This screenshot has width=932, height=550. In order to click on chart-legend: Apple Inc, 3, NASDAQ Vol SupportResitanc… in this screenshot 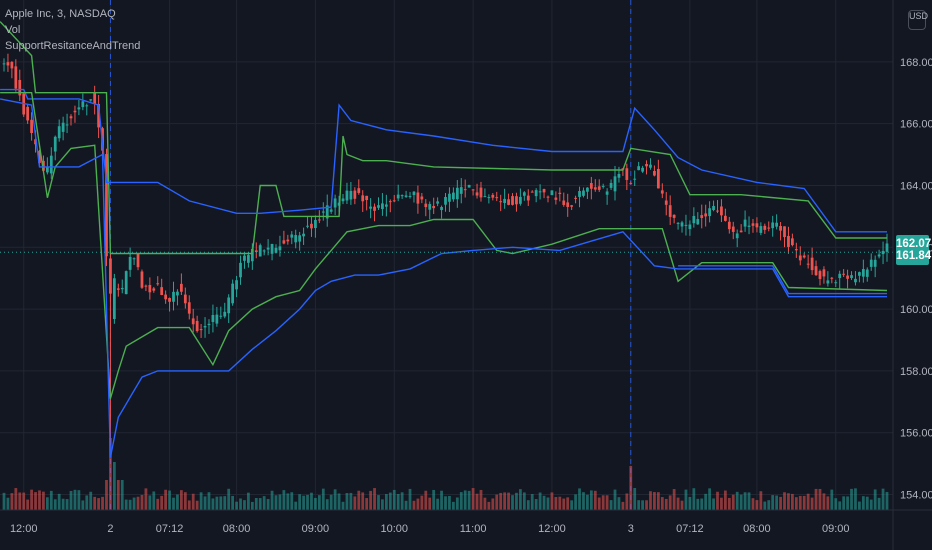, I will do `click(72, 30)`.